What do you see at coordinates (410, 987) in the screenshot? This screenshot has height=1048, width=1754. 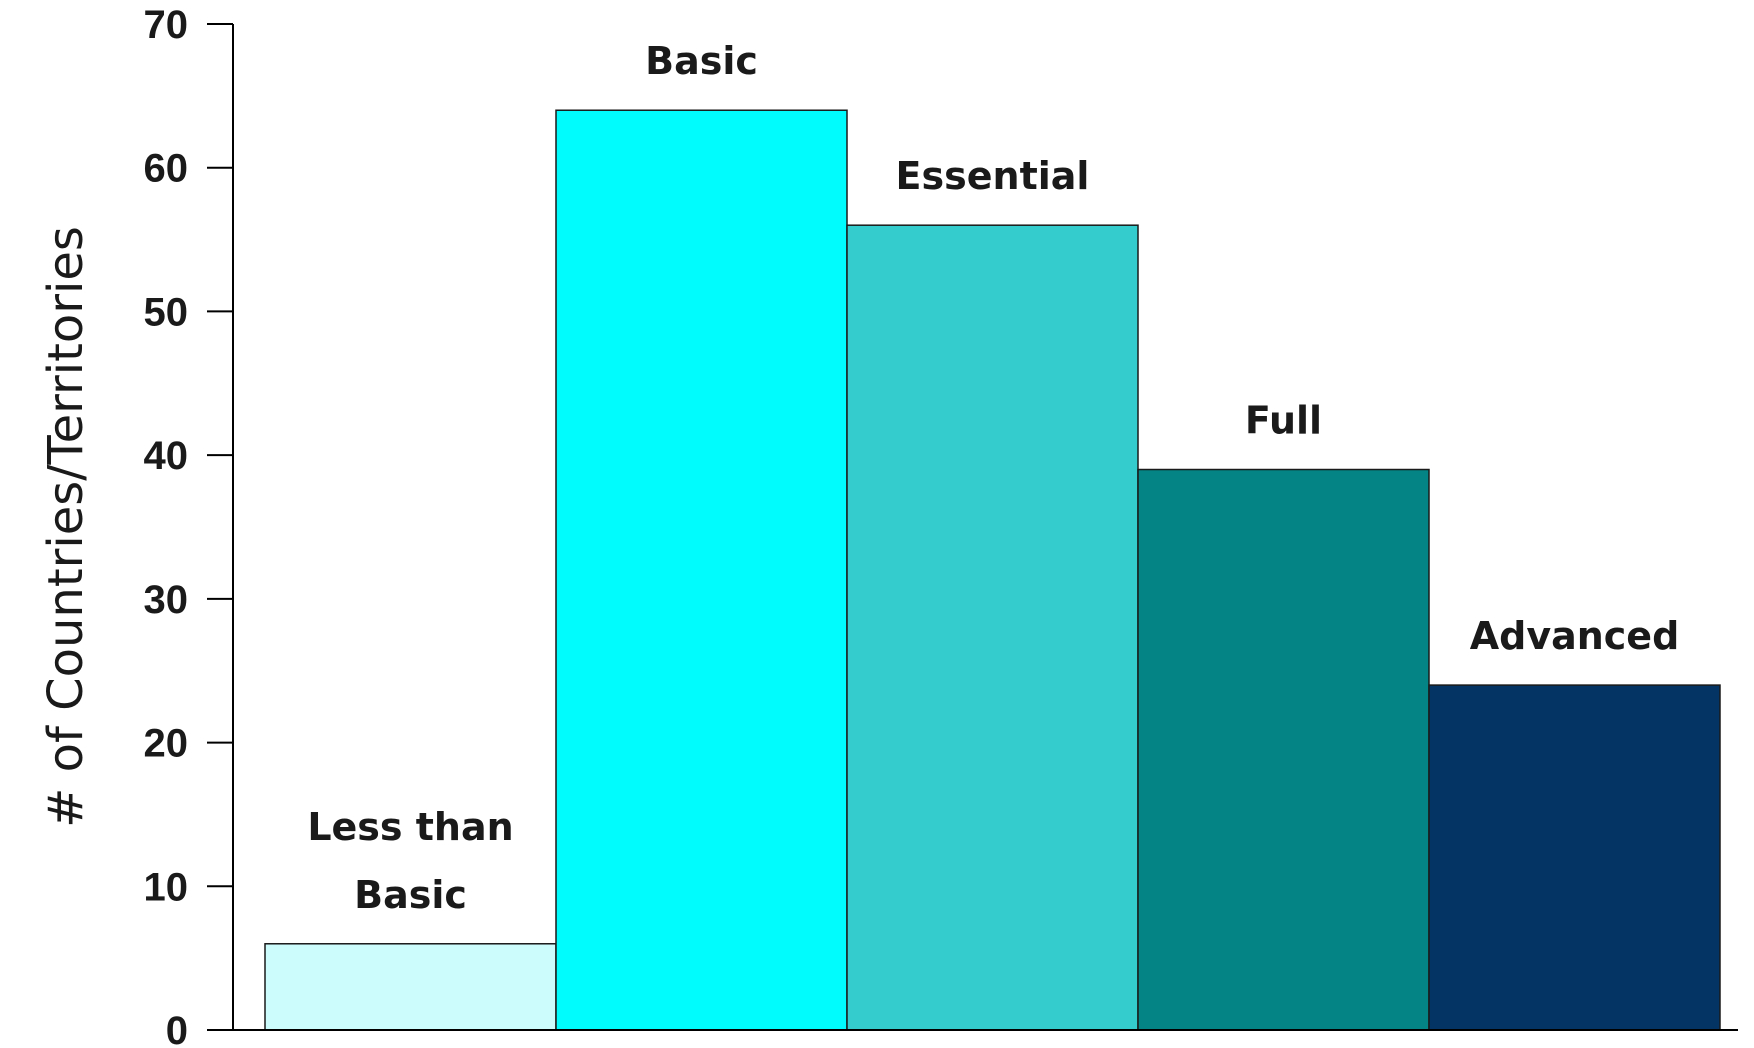 I see `bar-less-than-basic` at bounding box center [410, 987].